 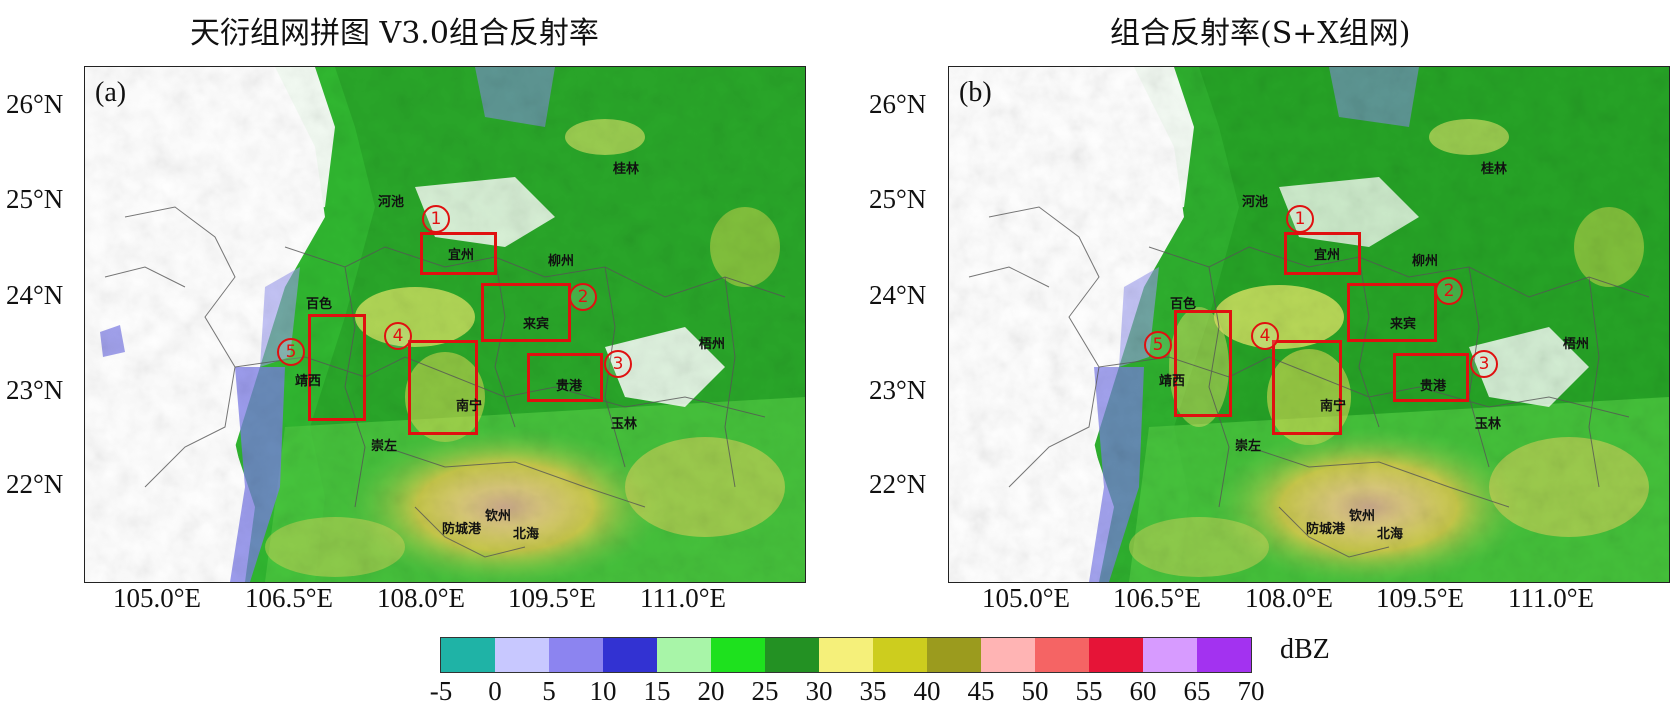 What do you see at coordinates (549, 691) in the screenshot?
I see `colorbar-tick-label: 5` at bounding box center [549, 691].